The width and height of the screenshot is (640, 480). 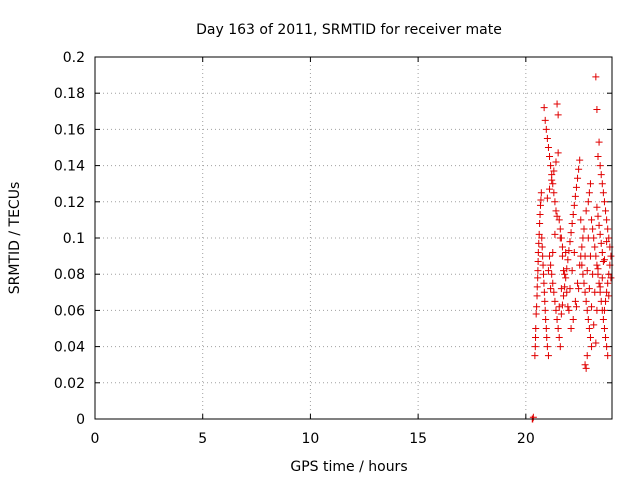 I want to click on y-tick-label: 0.1, so click(x=74, y=239).